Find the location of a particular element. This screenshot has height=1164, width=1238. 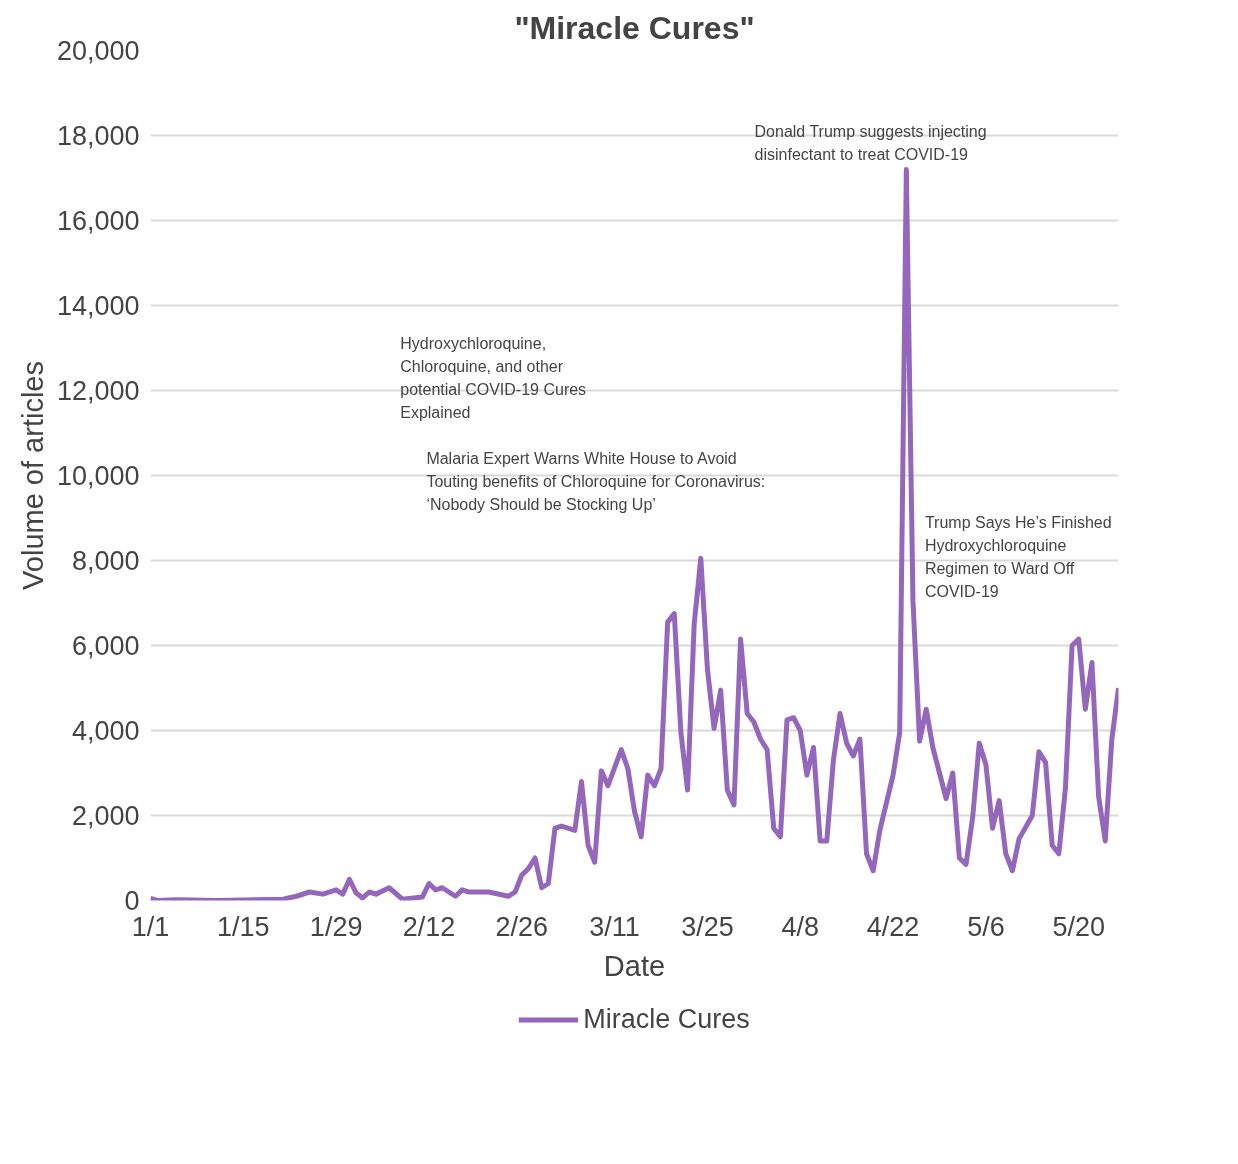

y-tick-label: 20,000 is located at coordinates (98, 51).